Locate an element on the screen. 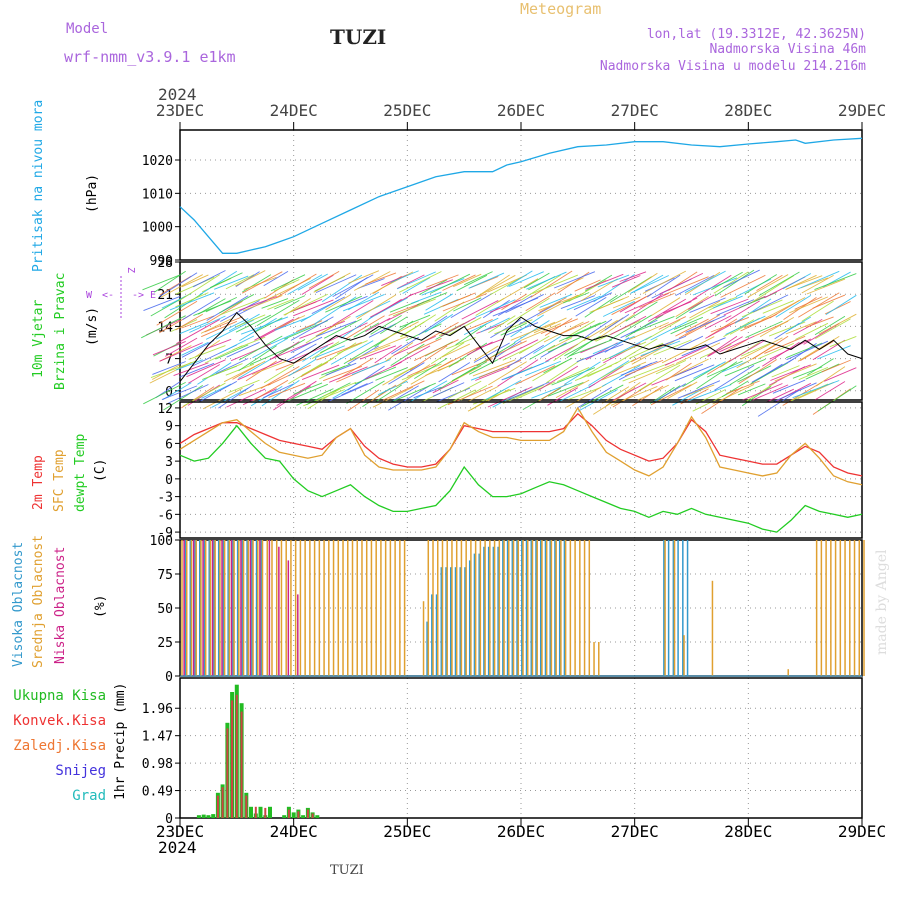 The height and width of the screenshot is (904, 900). legend-freezing-rain: Zaledj.Kisa is located at coordinates (59, 746).